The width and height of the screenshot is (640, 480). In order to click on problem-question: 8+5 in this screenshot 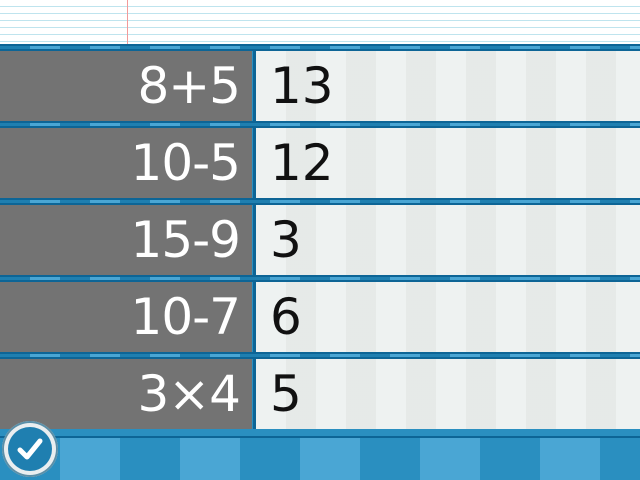, I will do `click(126, 86)`.